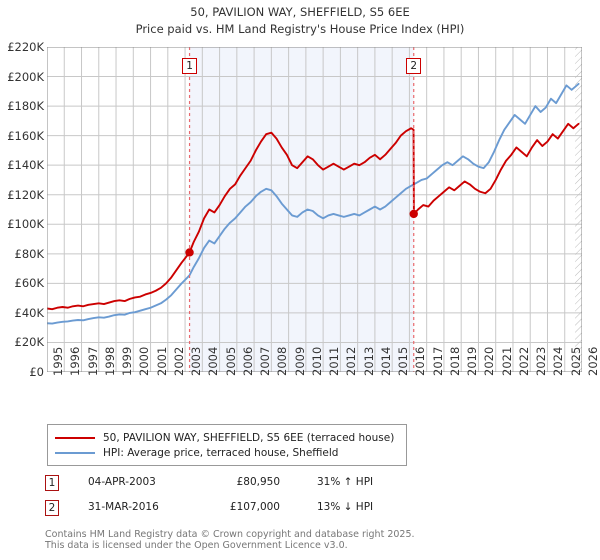  I want to click on x-axis-tick-label: 2002, so click(178, 361).